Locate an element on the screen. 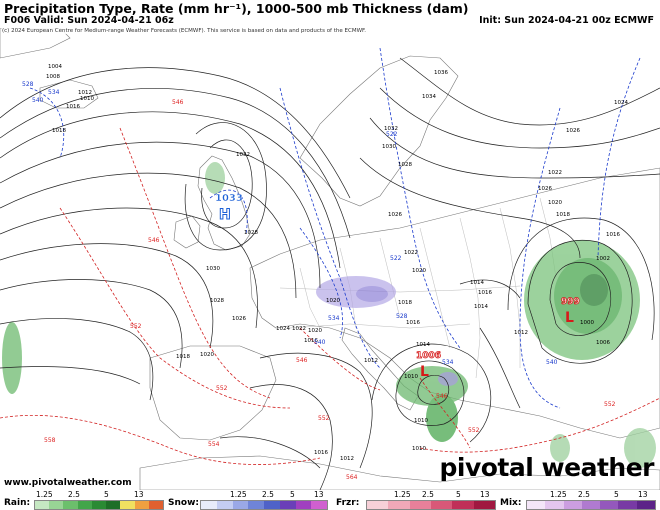 The height and width of the screenshot is (510, 660). legend-frzr: Frzr: 1.25 2.5 5 13 is located at coordinates (416, 500).